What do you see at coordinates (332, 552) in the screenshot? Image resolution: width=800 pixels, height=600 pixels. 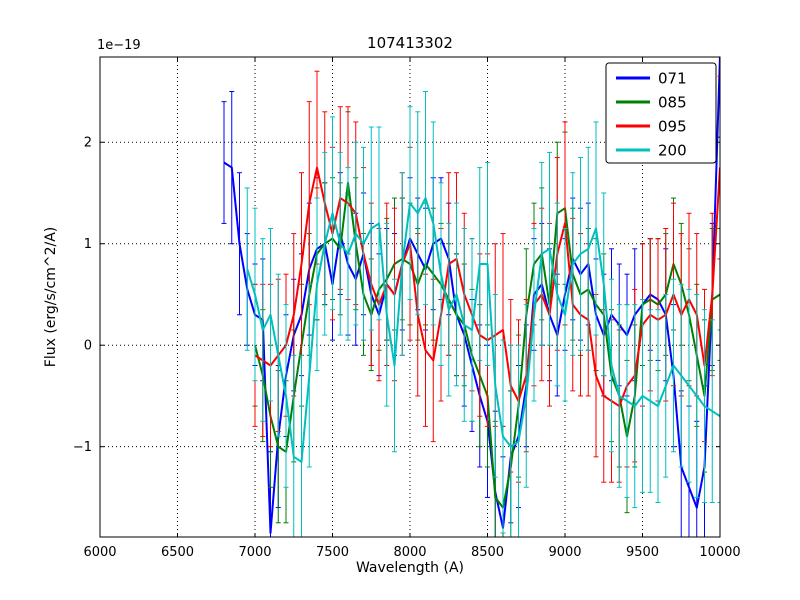 I see `x-tick-label: 7500` at bounding box center [332, 552].